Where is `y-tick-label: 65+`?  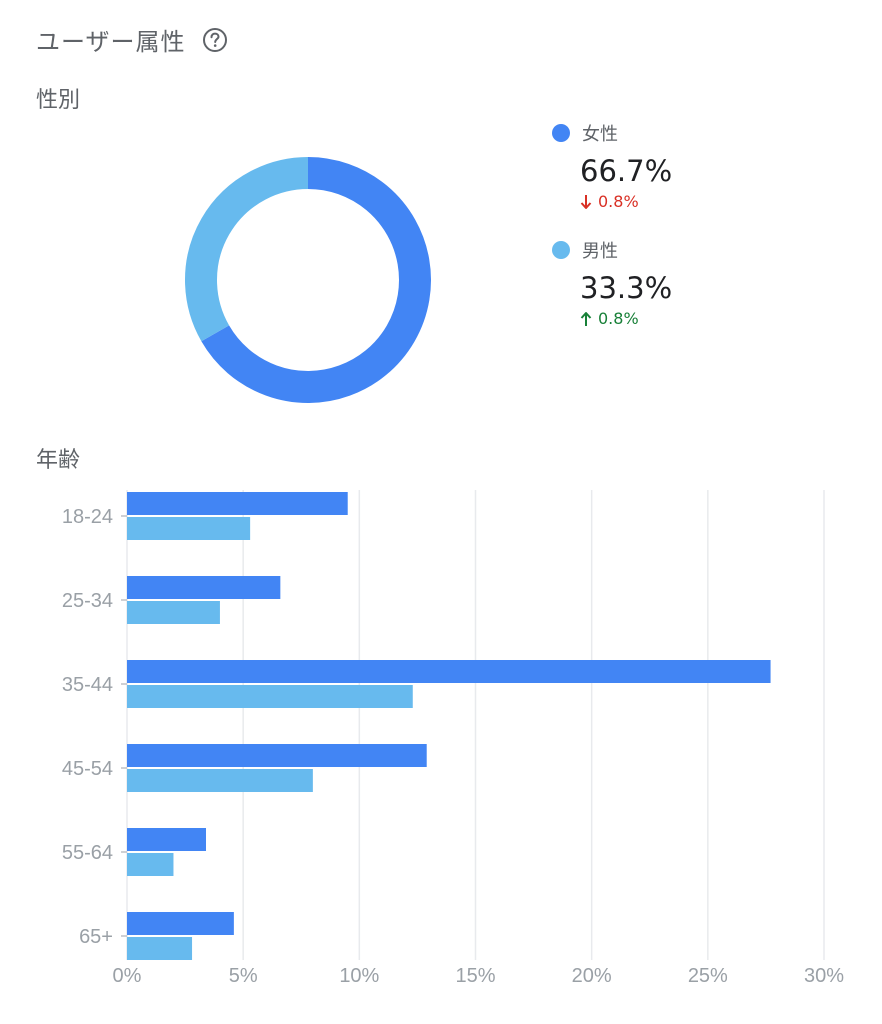
y-tick-label: 65+ is located at coordinates (96, 937).